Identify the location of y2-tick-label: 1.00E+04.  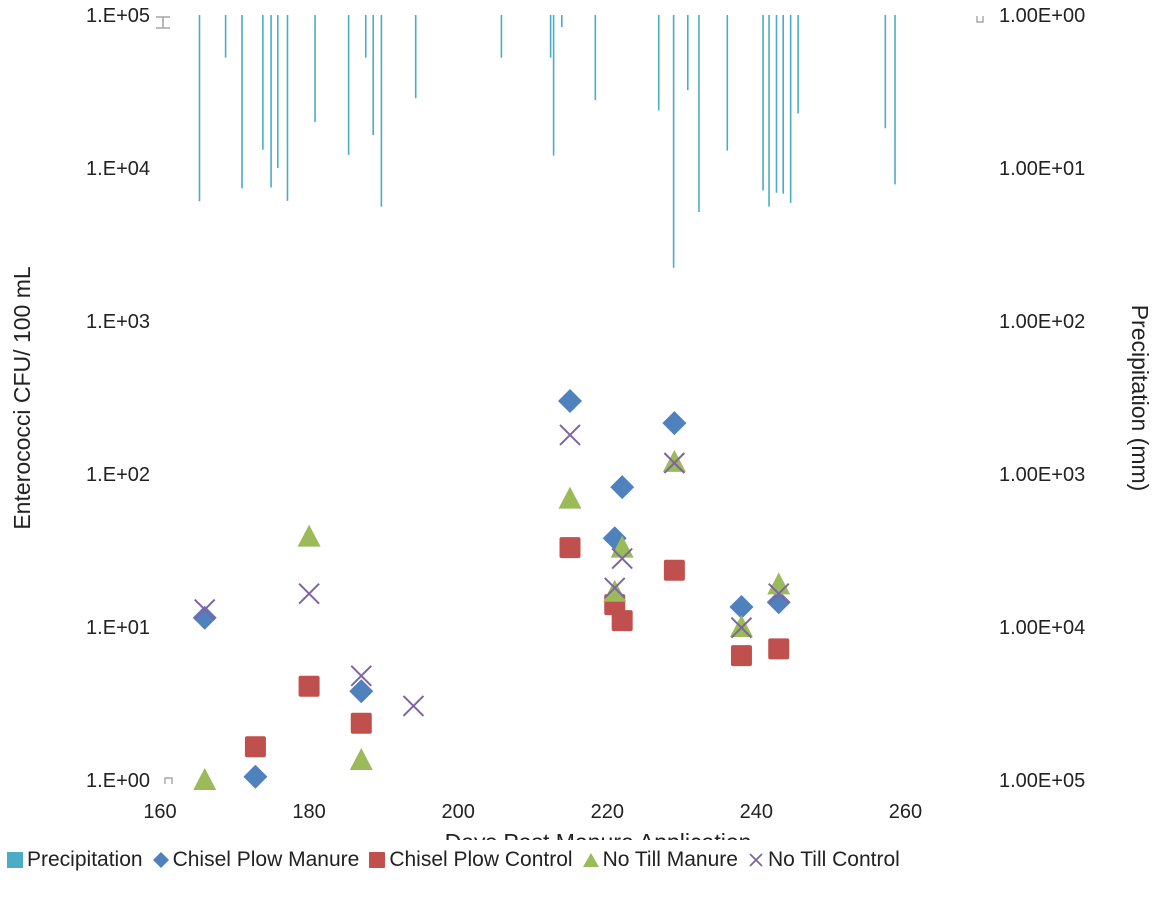
(1042, 628).